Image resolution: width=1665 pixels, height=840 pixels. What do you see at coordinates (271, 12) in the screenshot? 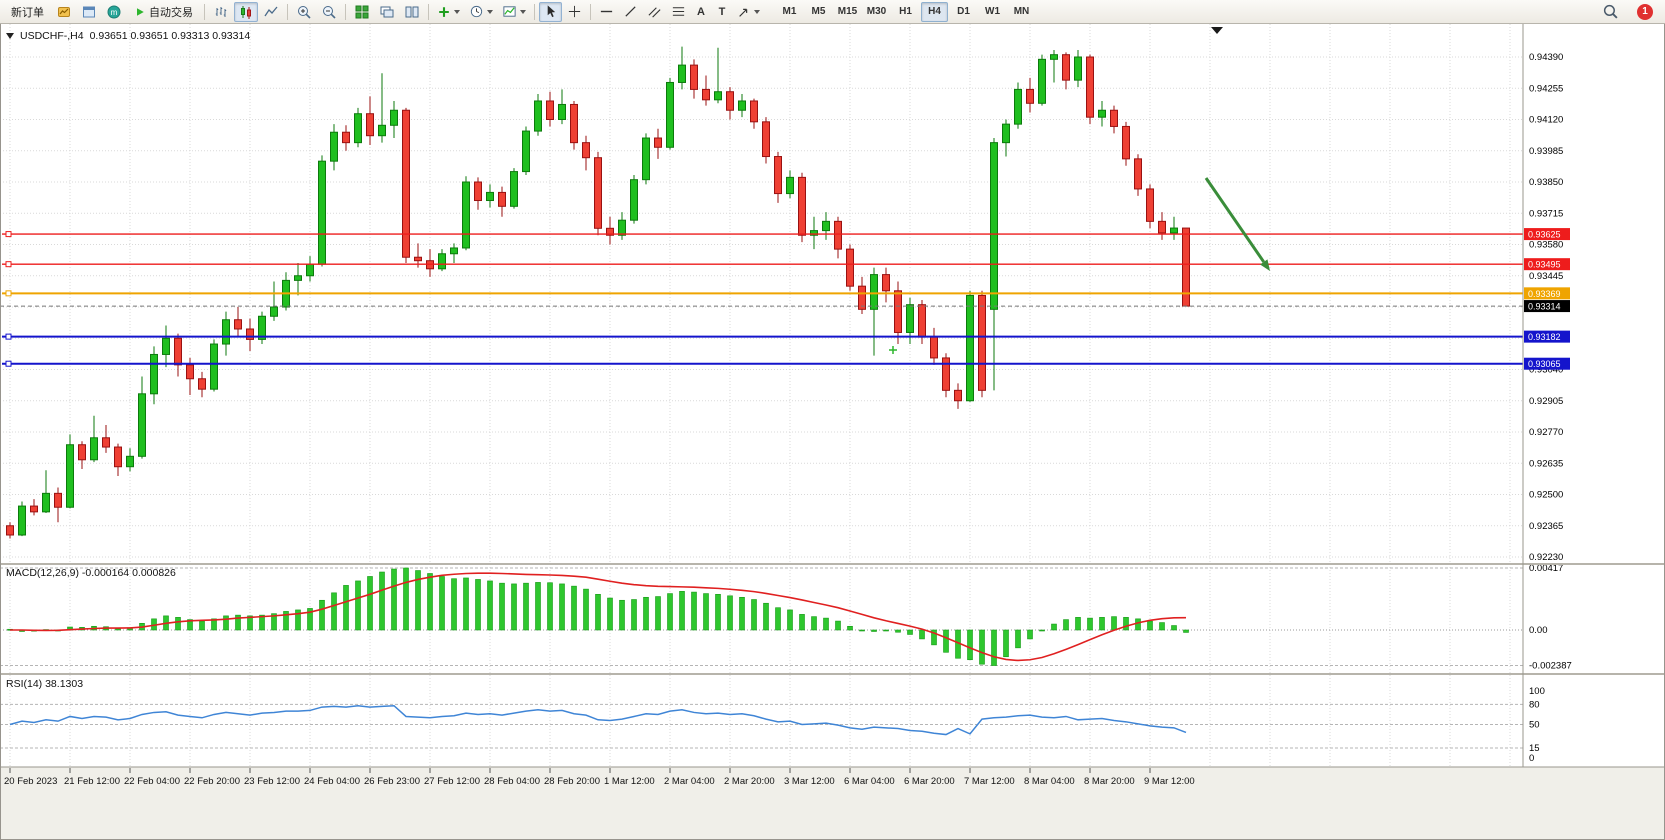
I see `line-chart-icon` at bounding box center [271, 12].